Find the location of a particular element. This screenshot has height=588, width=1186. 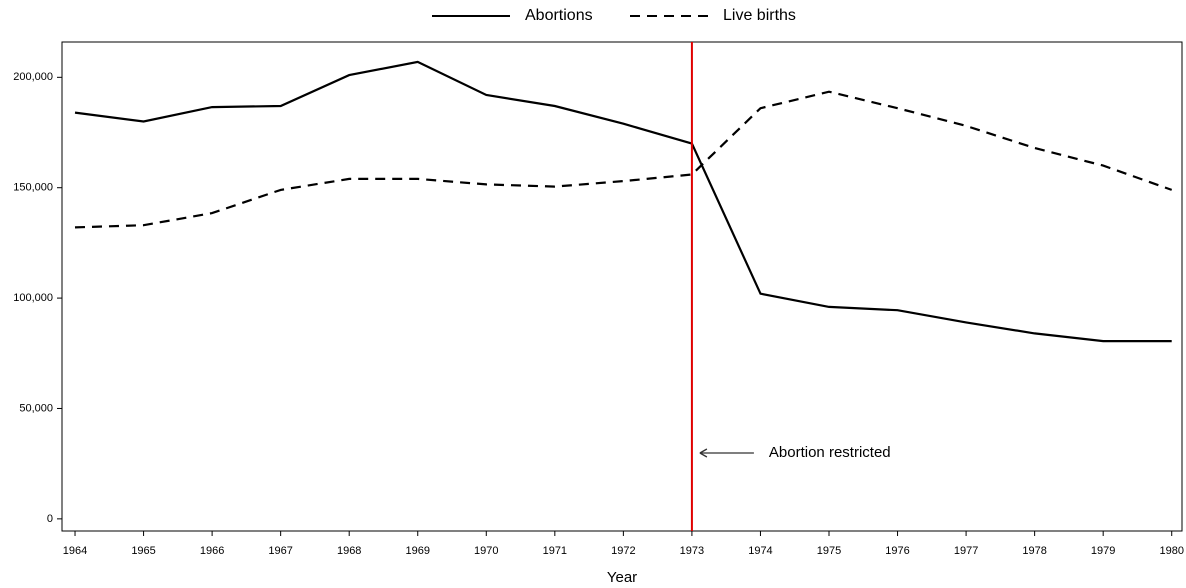

x-tick-label: 1977 is located at coordinates (966, 551).